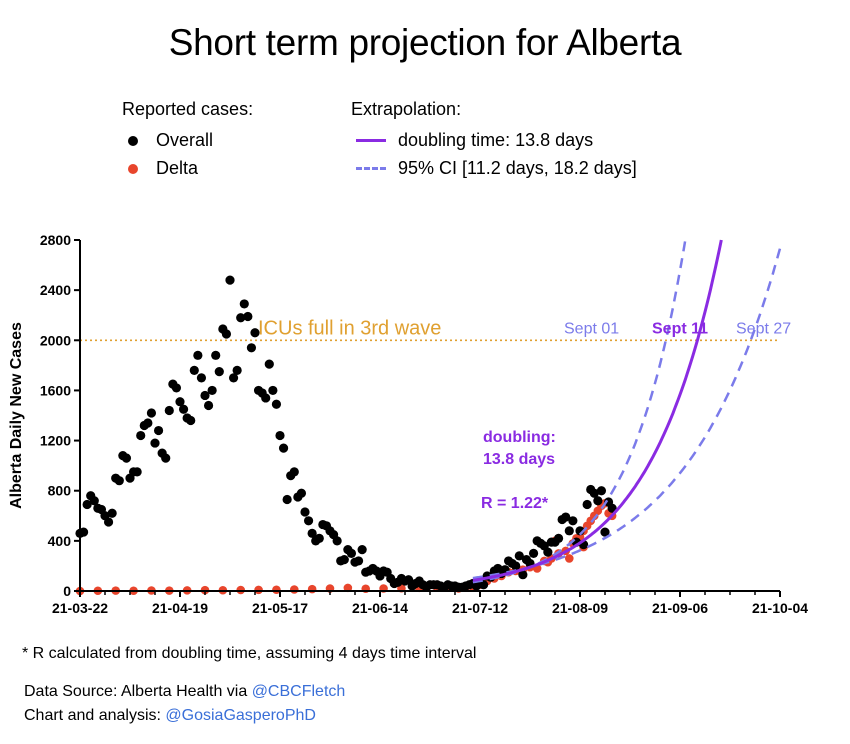  I want to click on legend-label-ci: 95% CI [11.2 days, 18.2 days], so click(517, 168).